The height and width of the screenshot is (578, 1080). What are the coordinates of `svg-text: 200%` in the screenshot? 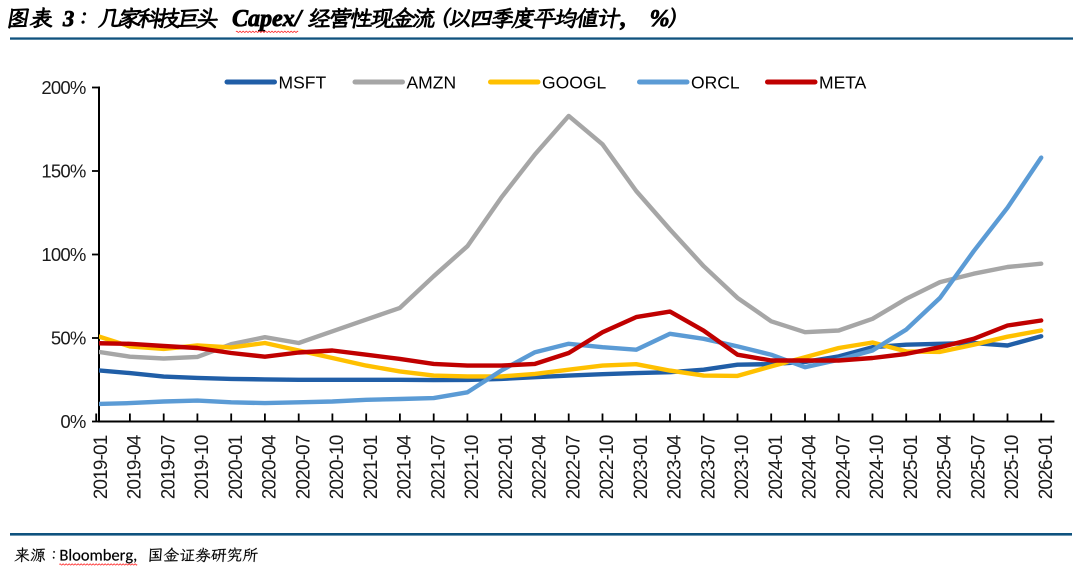 It's located at (63, 87).